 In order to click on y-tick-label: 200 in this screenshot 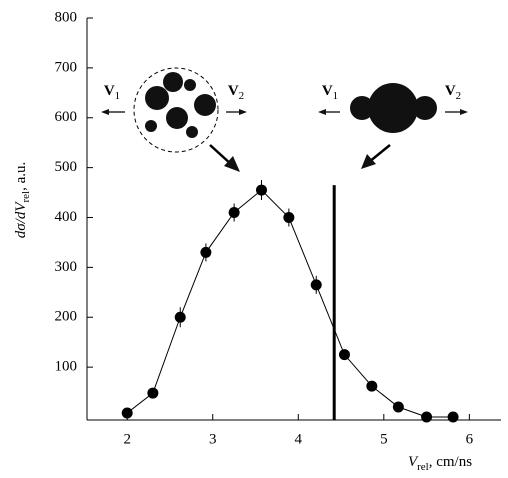, I will do `click(66, 317)`.